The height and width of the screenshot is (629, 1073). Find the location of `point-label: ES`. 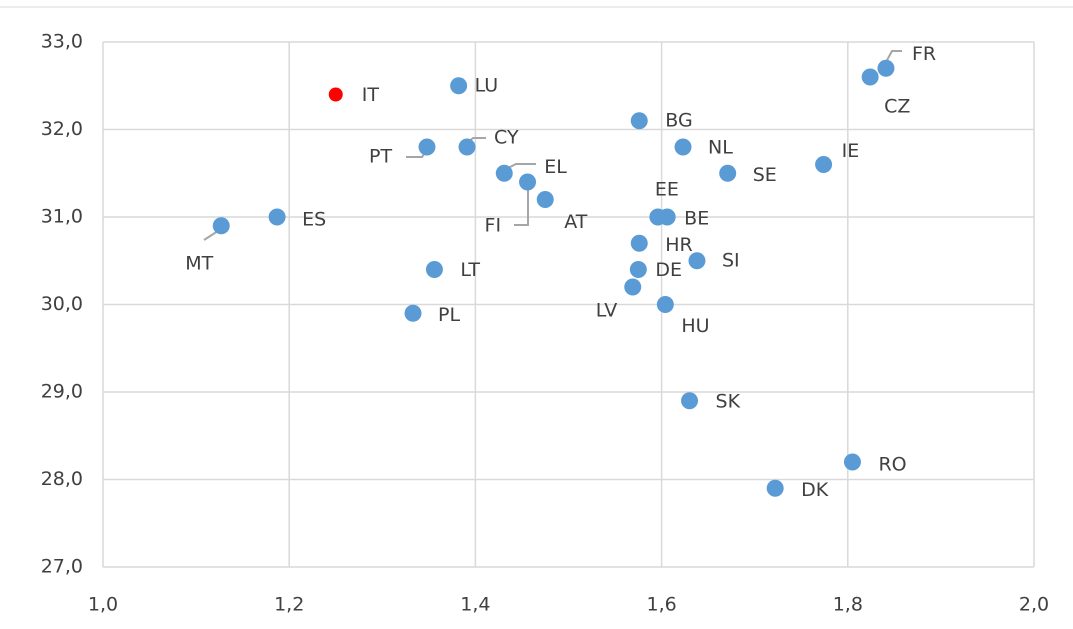

point-label: ES is located at coordinates (314, 220).